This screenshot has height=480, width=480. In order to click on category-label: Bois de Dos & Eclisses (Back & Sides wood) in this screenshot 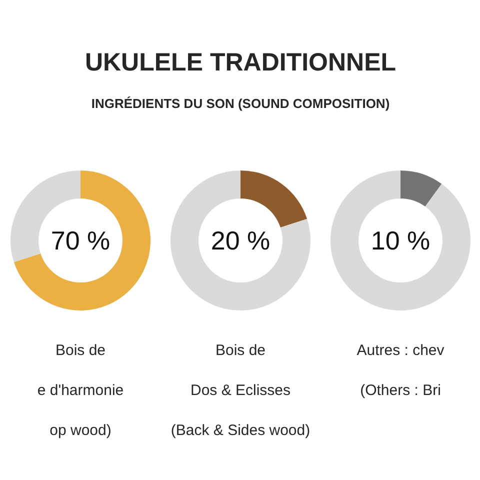, I will do `click(240, 390)`.